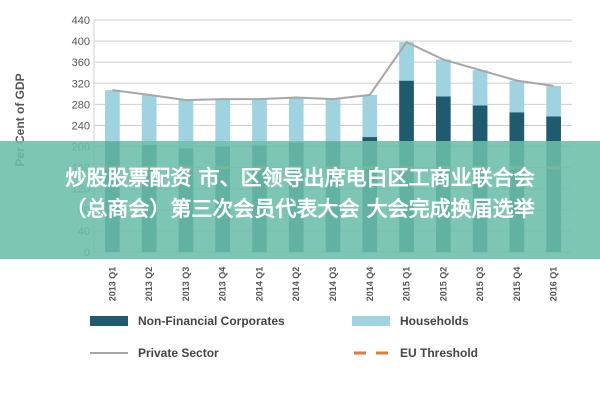 The image size is (600, 400). Describe the element at coordinates (81, 21) in the screenshot. I see `y-tick-440: 440` at that location.